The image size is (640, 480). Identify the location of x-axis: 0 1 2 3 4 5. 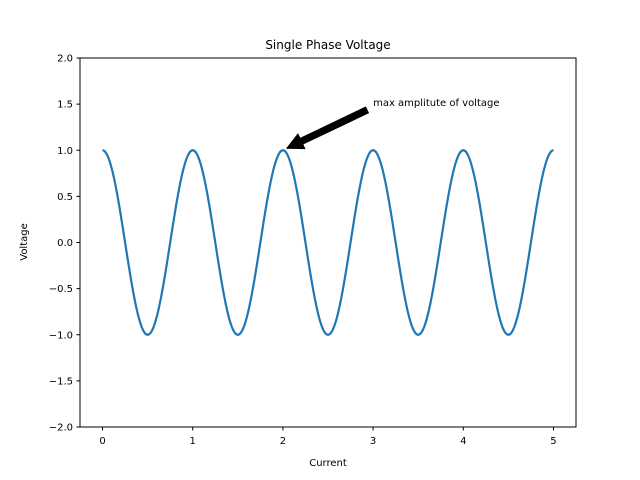
(328, 437).